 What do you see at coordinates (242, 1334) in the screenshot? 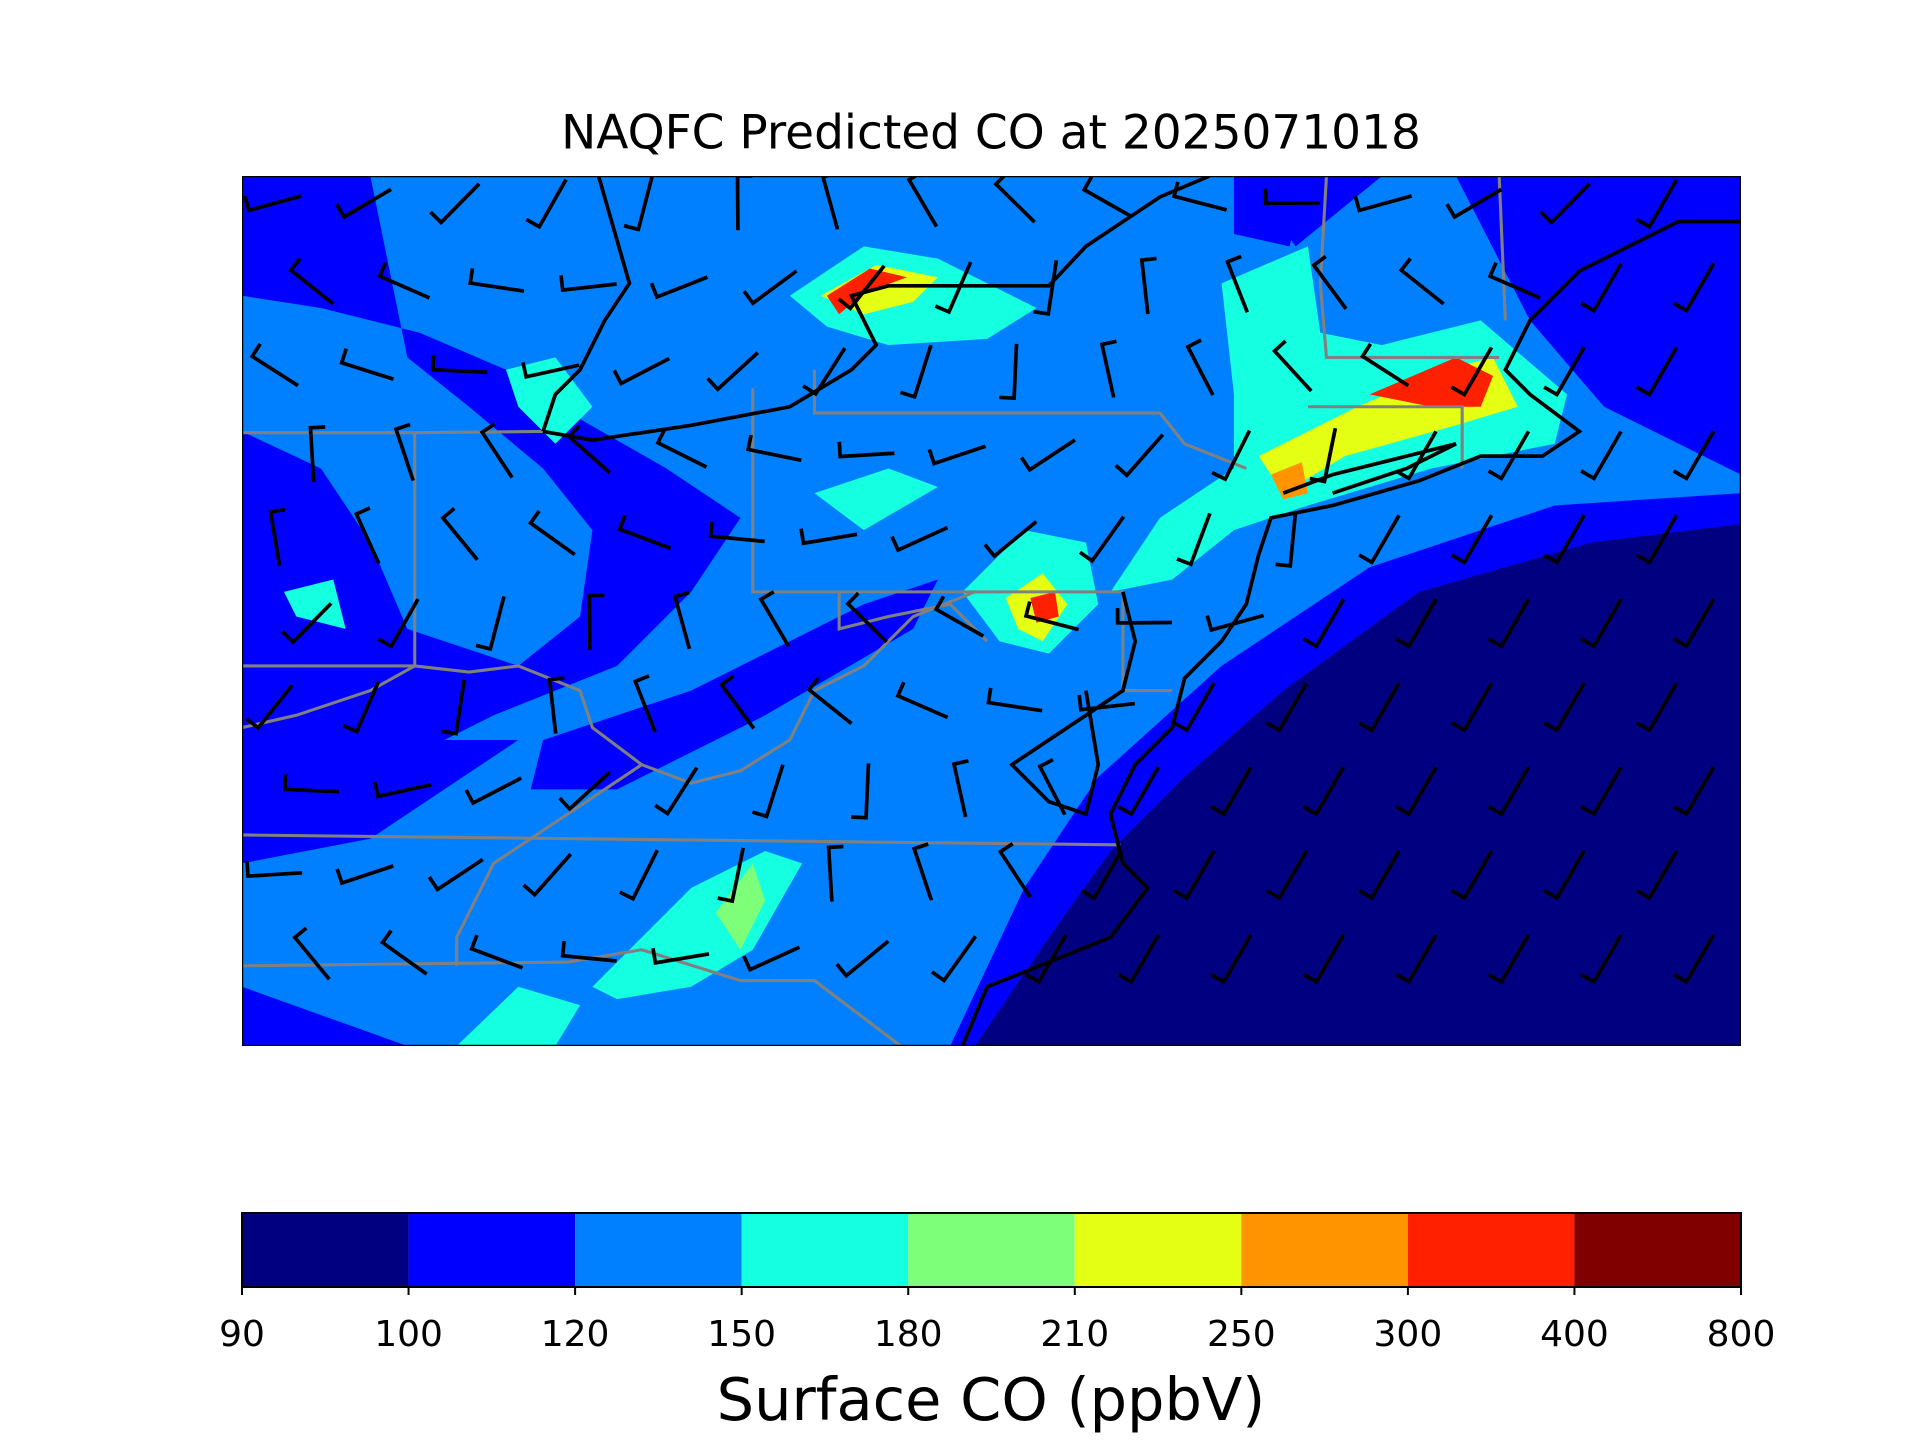
I see `colorbar-tick-label: 90` at bounding box center [242, 1334].